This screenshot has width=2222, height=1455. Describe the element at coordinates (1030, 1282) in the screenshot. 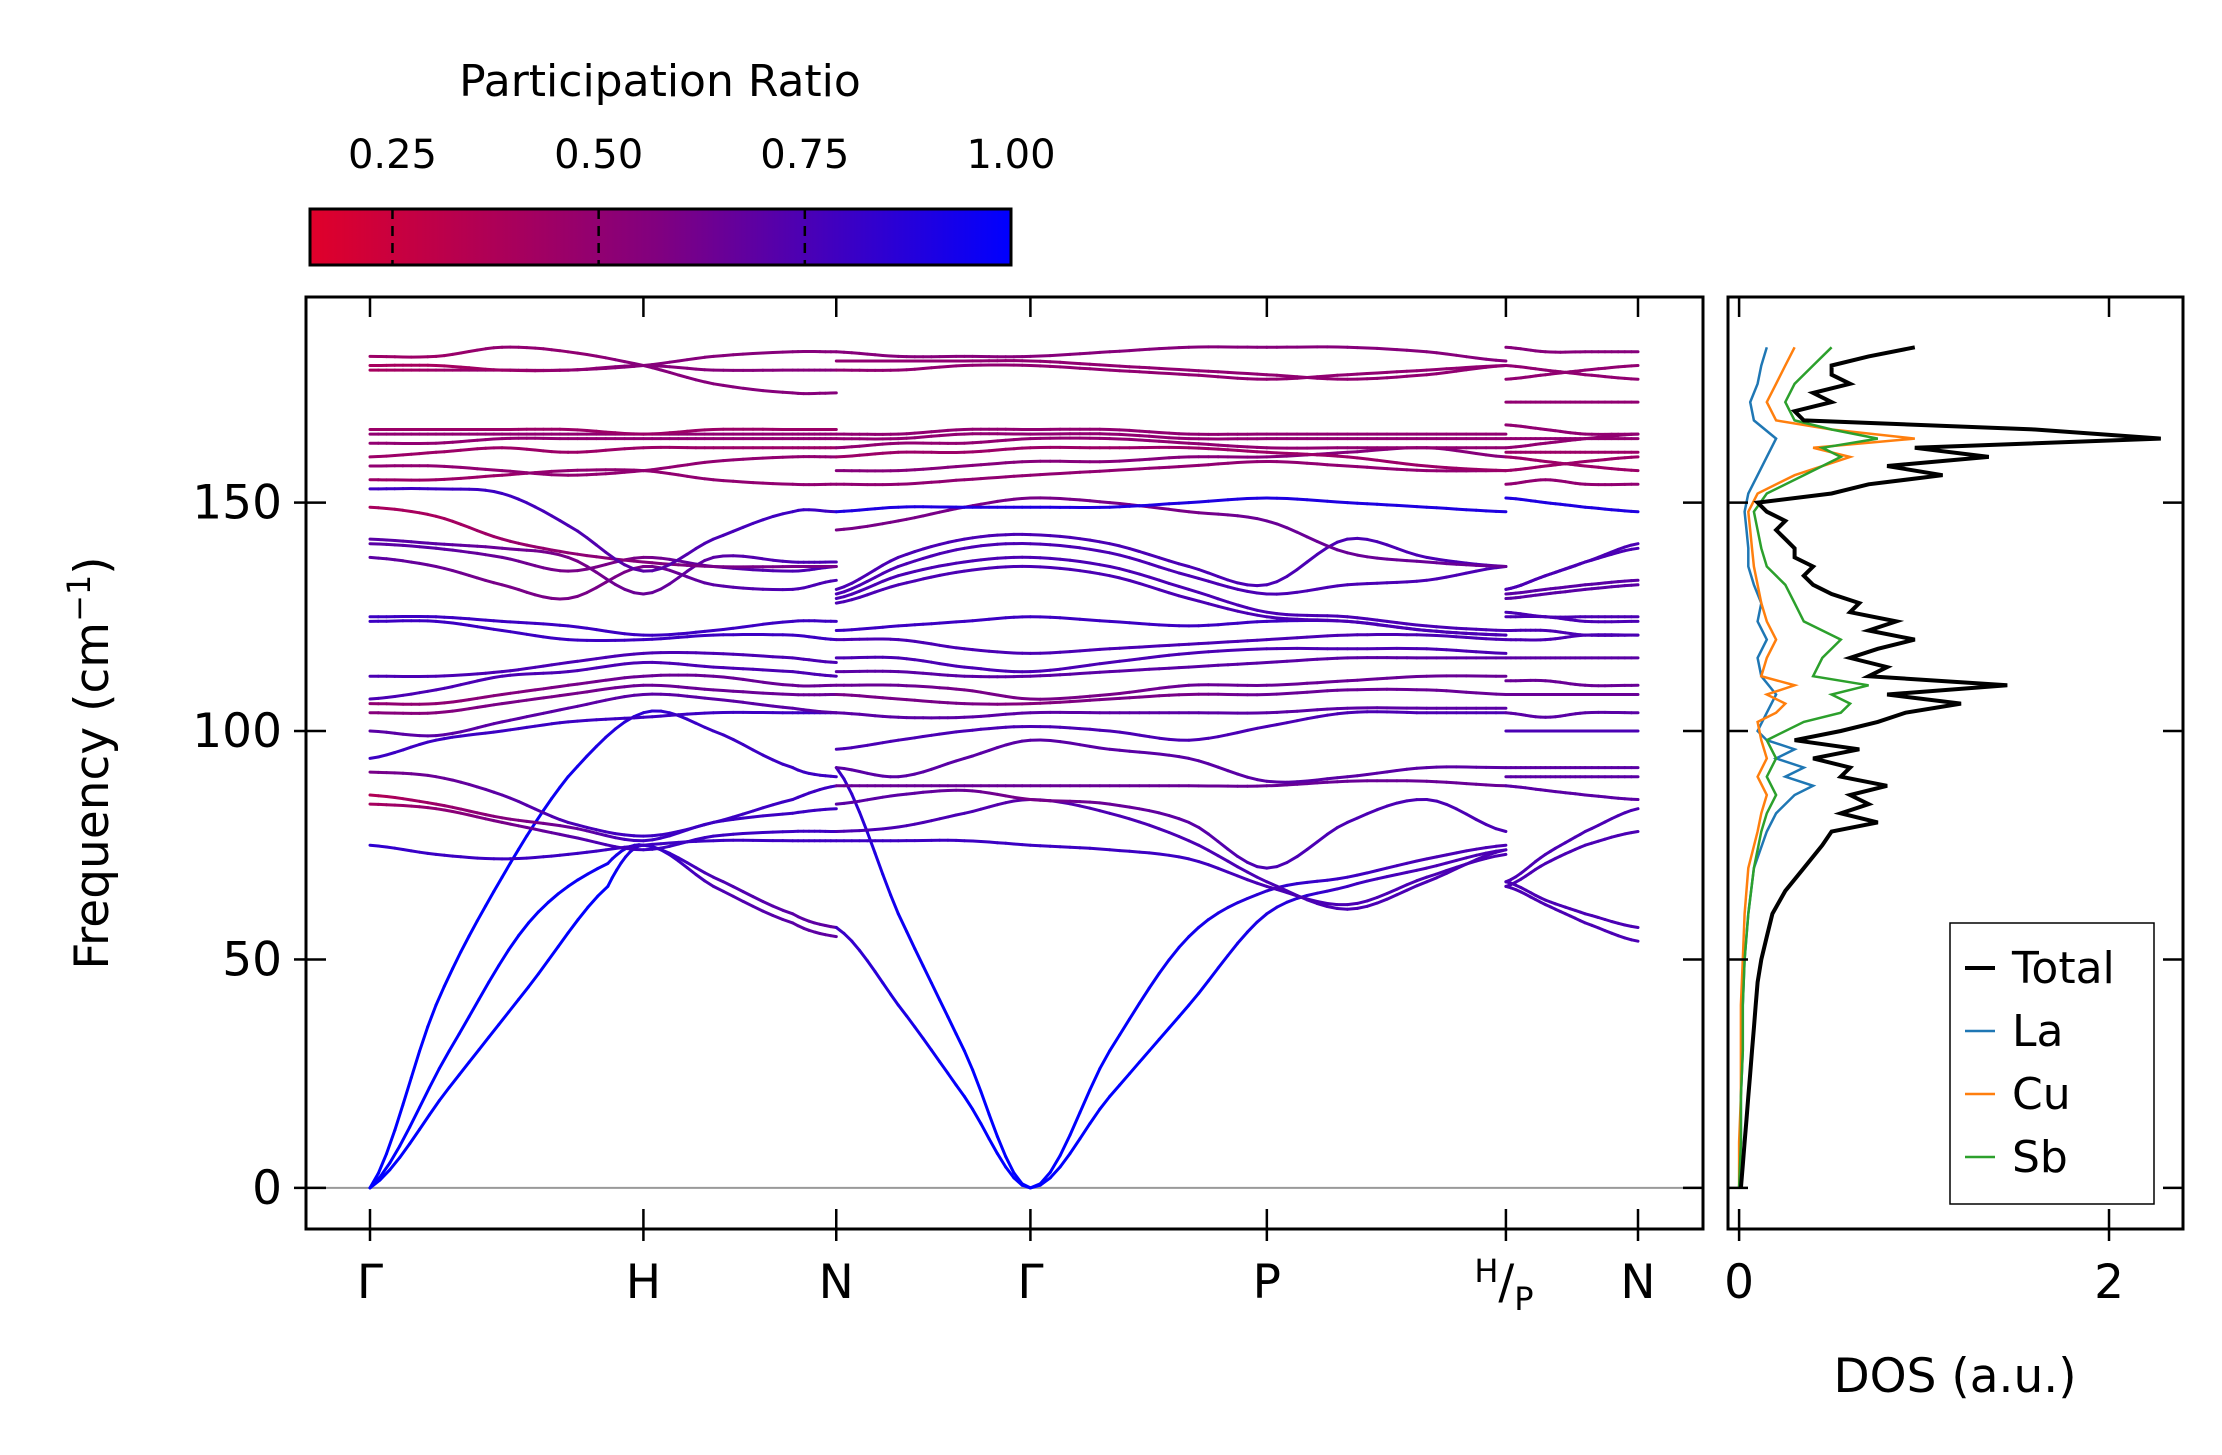

I see `kpoint-label: Γ` at that location.